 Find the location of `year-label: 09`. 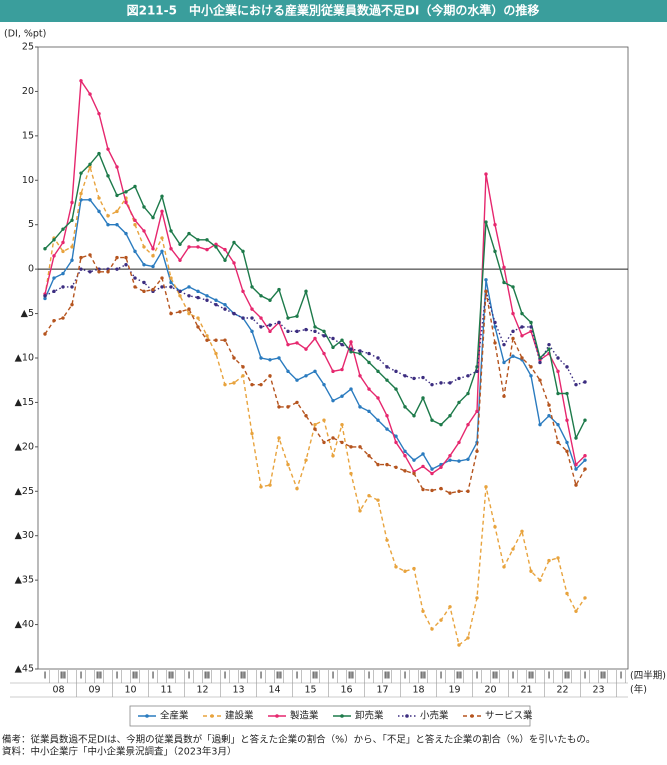

year-label: 09 is located at coordinates (94, 690).